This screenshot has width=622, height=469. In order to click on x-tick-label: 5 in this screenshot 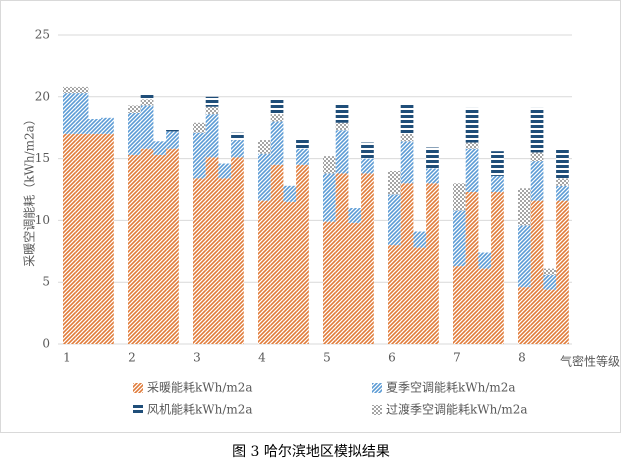, I will do `click(327, 358)`.